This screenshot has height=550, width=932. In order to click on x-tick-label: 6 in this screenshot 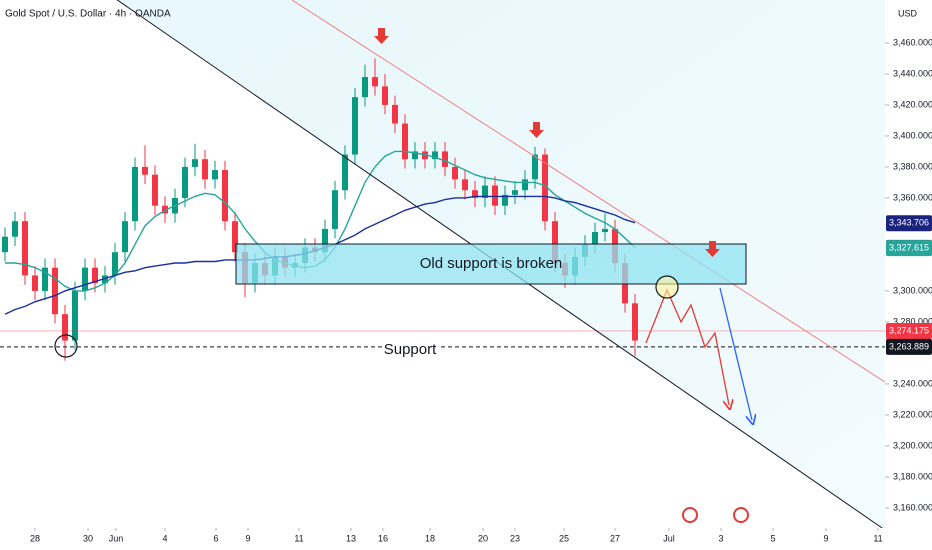, I will do `click(215, 538)`.